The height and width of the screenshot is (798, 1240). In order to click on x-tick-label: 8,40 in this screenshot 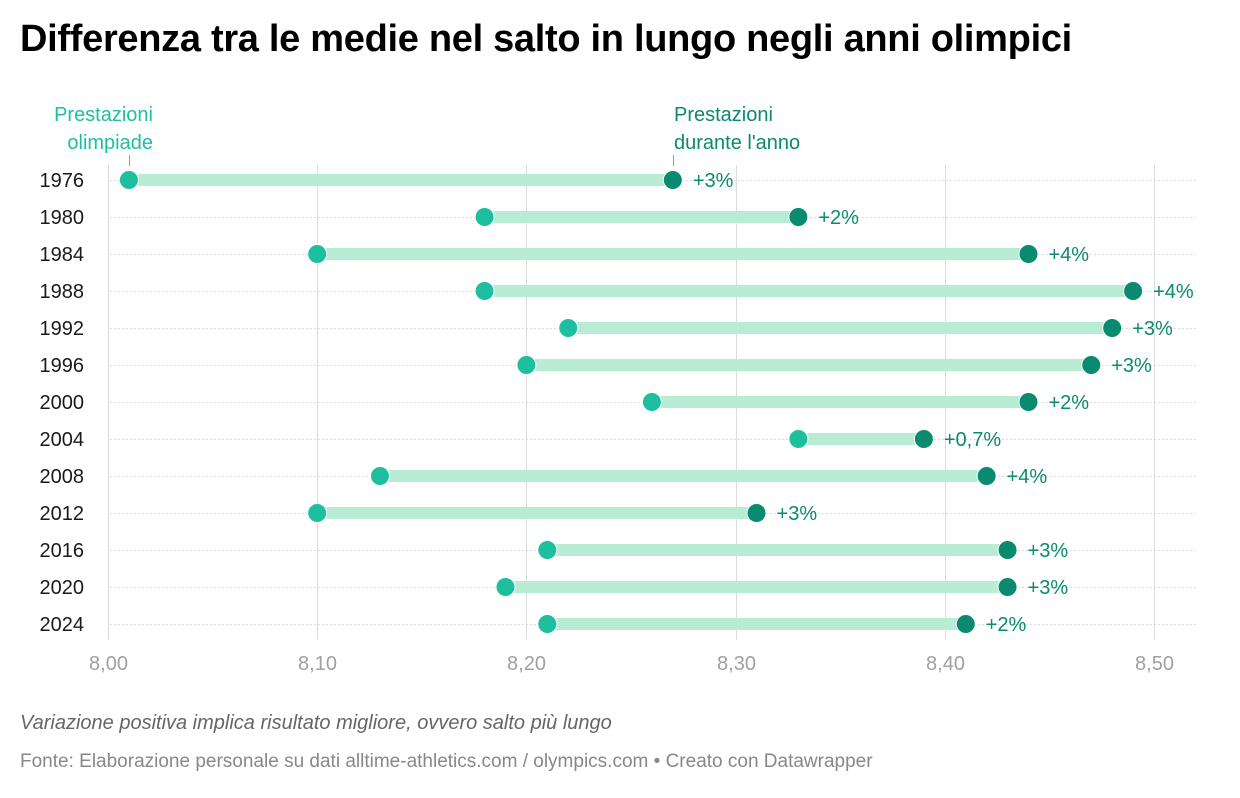, I will do `click(945, 664)`.